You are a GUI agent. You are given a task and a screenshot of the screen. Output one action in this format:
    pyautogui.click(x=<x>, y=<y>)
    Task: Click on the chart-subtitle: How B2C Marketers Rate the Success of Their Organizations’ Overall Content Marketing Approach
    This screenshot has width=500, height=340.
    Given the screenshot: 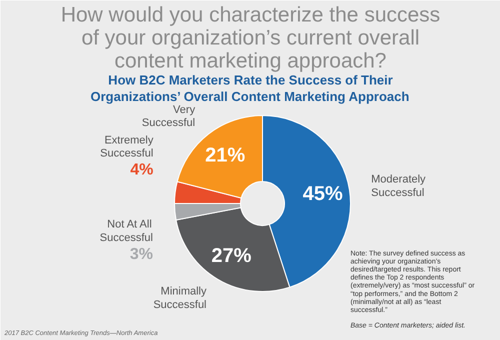 What is the action you would take?
    pyautogui.click(x=250, y=88)
    